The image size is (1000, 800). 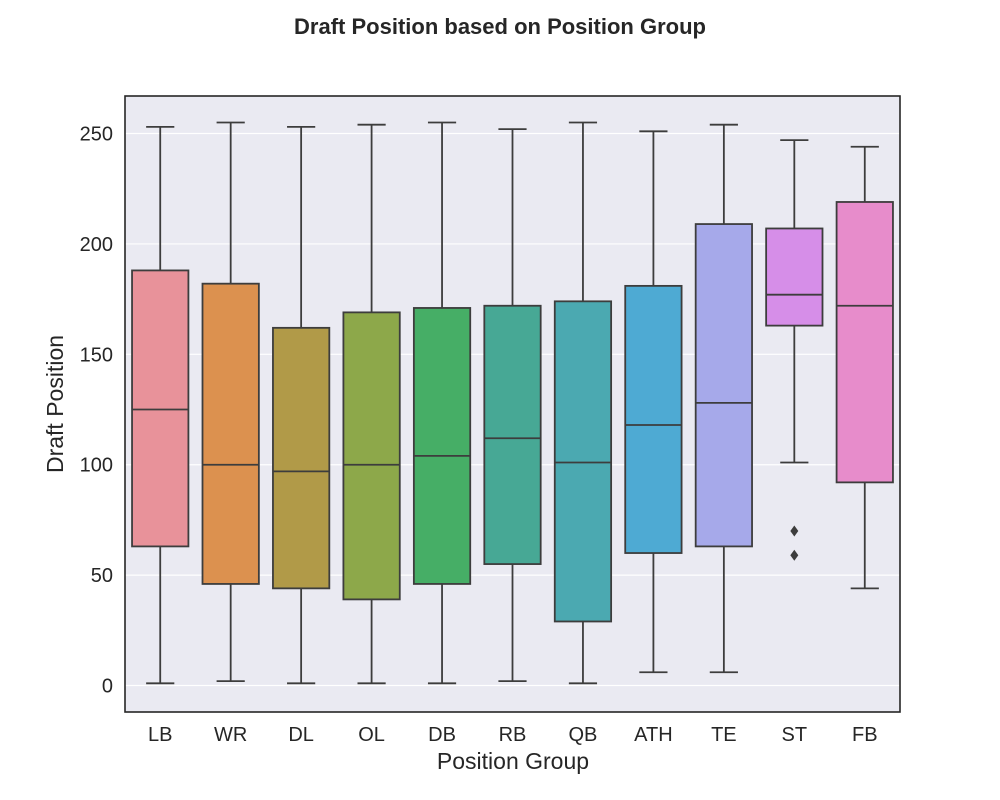 I want to click on box-rb, so click(x=512, y=405).